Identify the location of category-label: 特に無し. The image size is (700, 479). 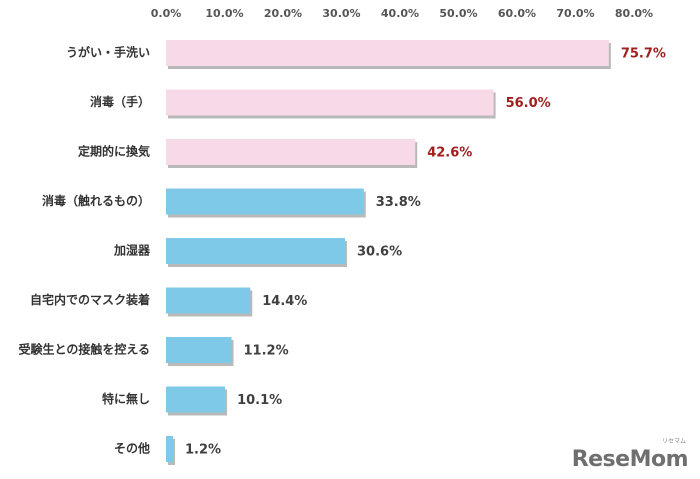
(126, 398).